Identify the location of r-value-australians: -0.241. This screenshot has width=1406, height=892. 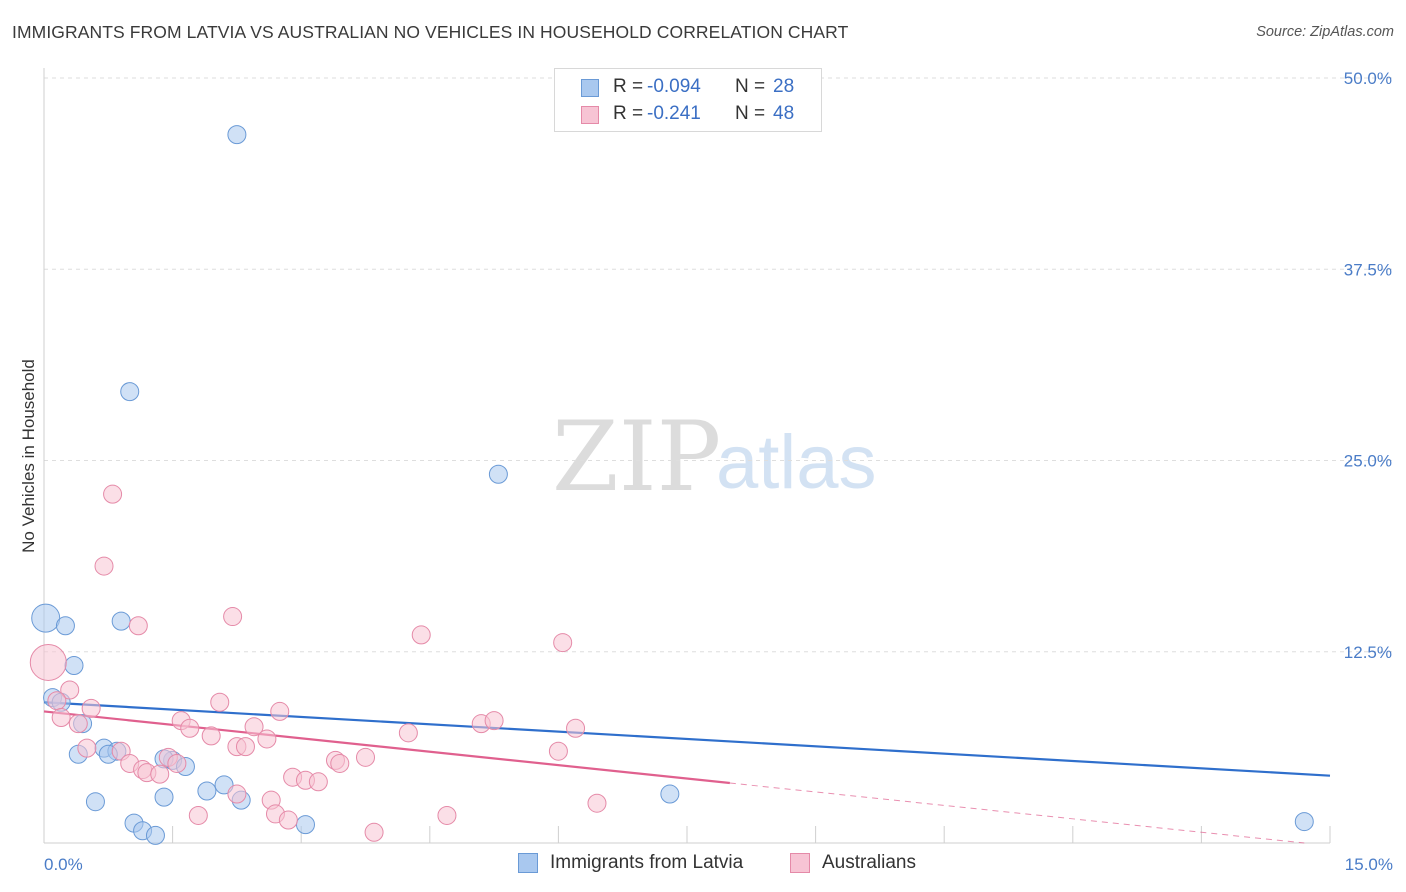
(674, 113).